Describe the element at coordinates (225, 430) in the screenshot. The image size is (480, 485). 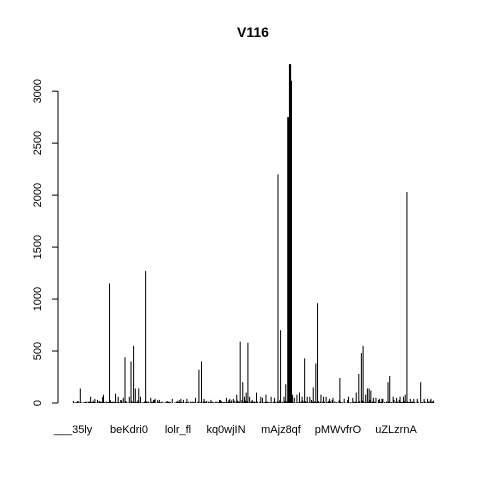
I see `x-tick-label: kq0wjIN` at that location.